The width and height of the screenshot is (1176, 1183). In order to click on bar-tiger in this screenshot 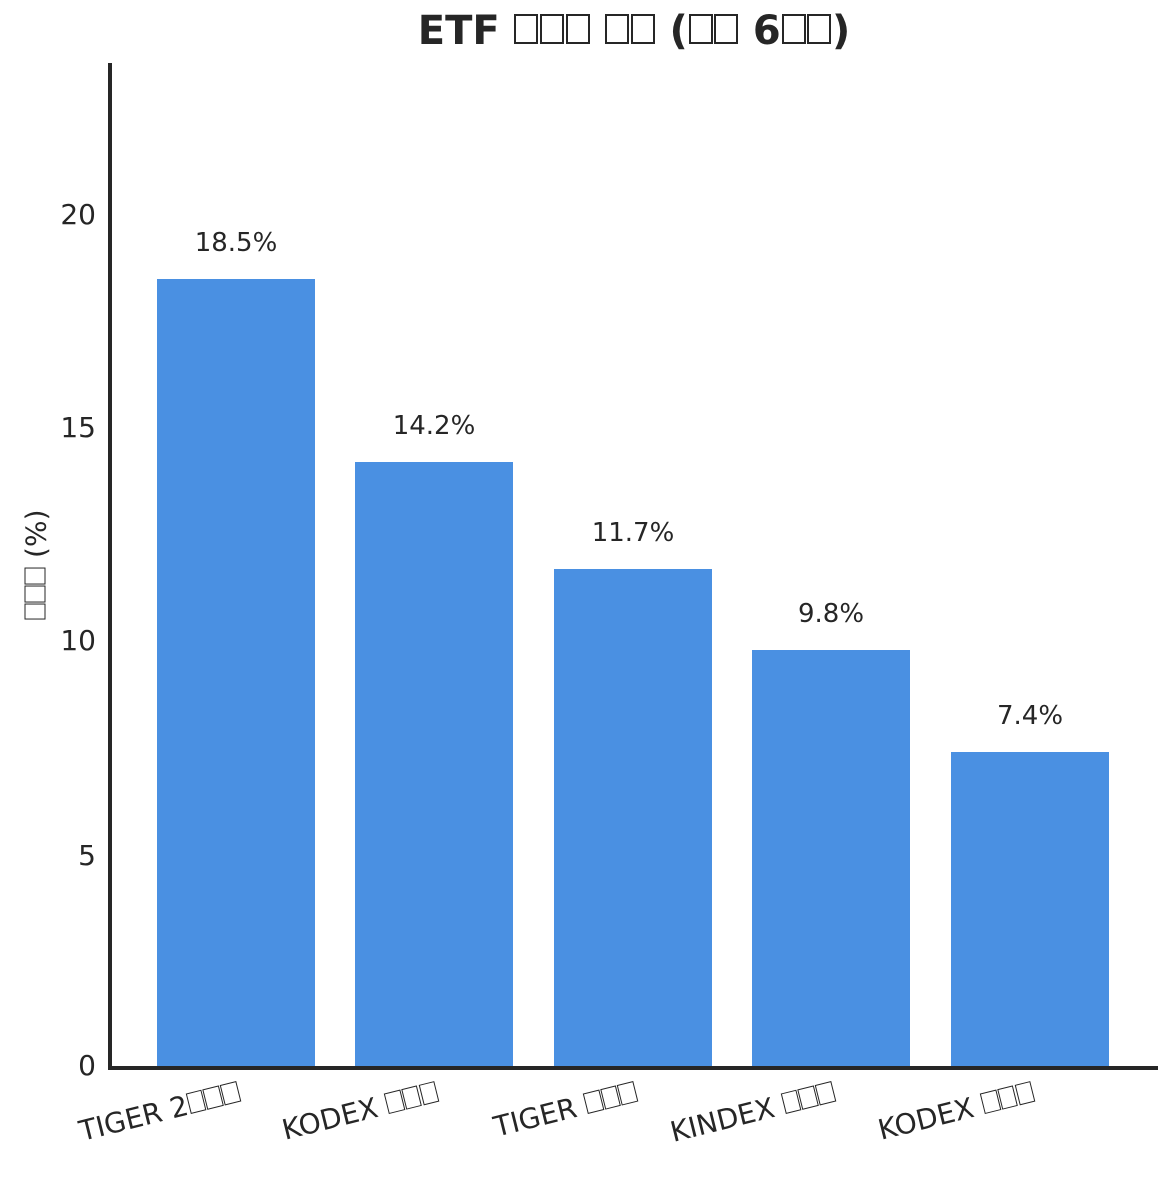, I will do `click(633, 817)`.